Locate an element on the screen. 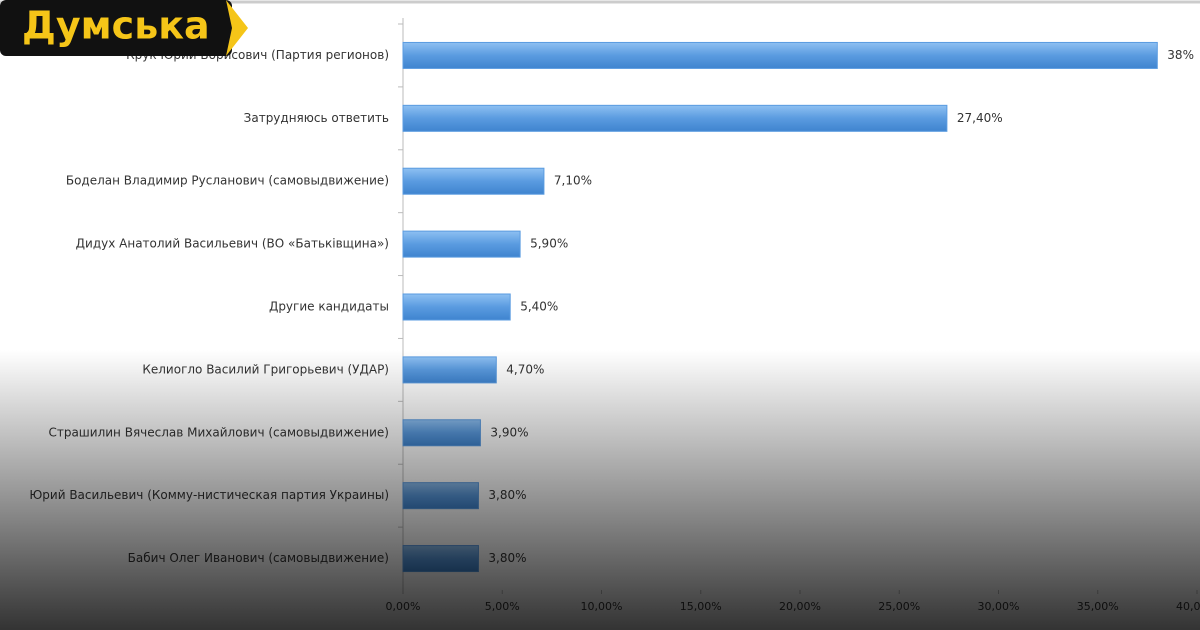  y-tick-label: Другие кандидаты is located at coordinates (329, 307).